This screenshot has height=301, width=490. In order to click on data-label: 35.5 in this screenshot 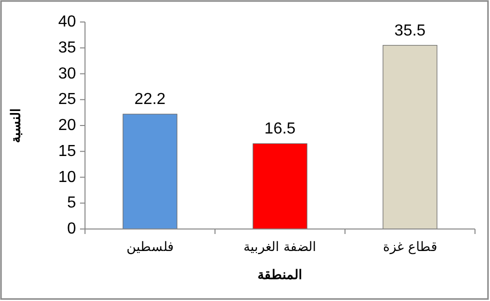, I will do `click(410, 31)`.